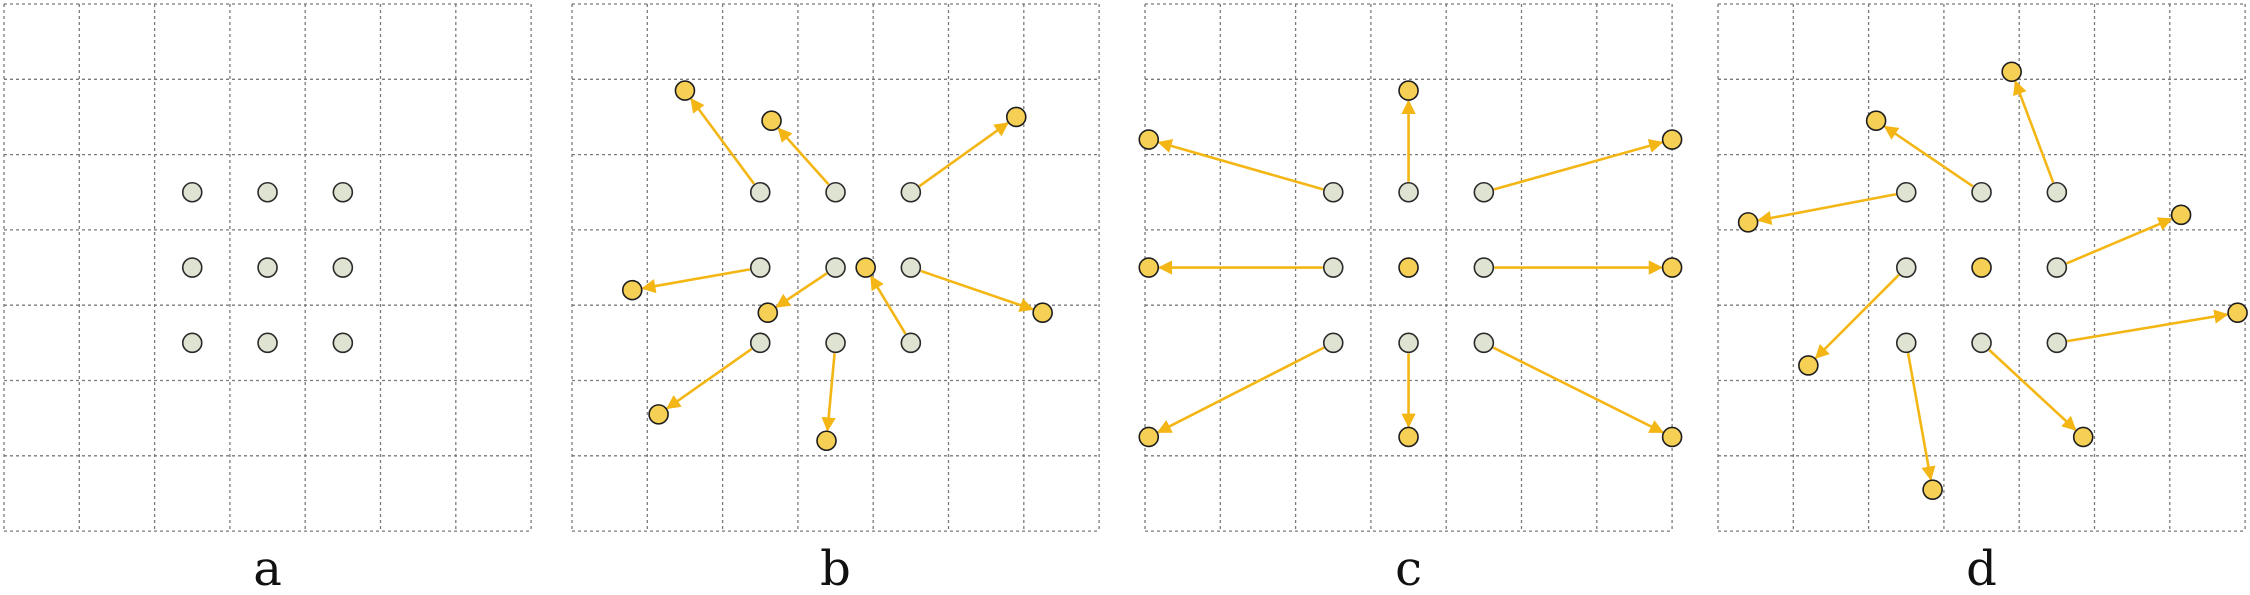  I want to click on panel-label-d: d, so click(1981, 568).